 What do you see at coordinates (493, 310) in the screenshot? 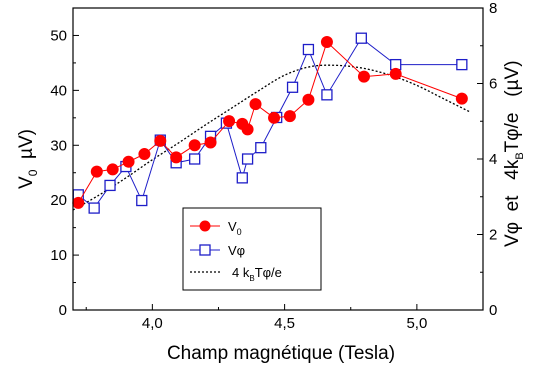
I see `y-right-tick-label: 0` at bounding box center [493, 310].